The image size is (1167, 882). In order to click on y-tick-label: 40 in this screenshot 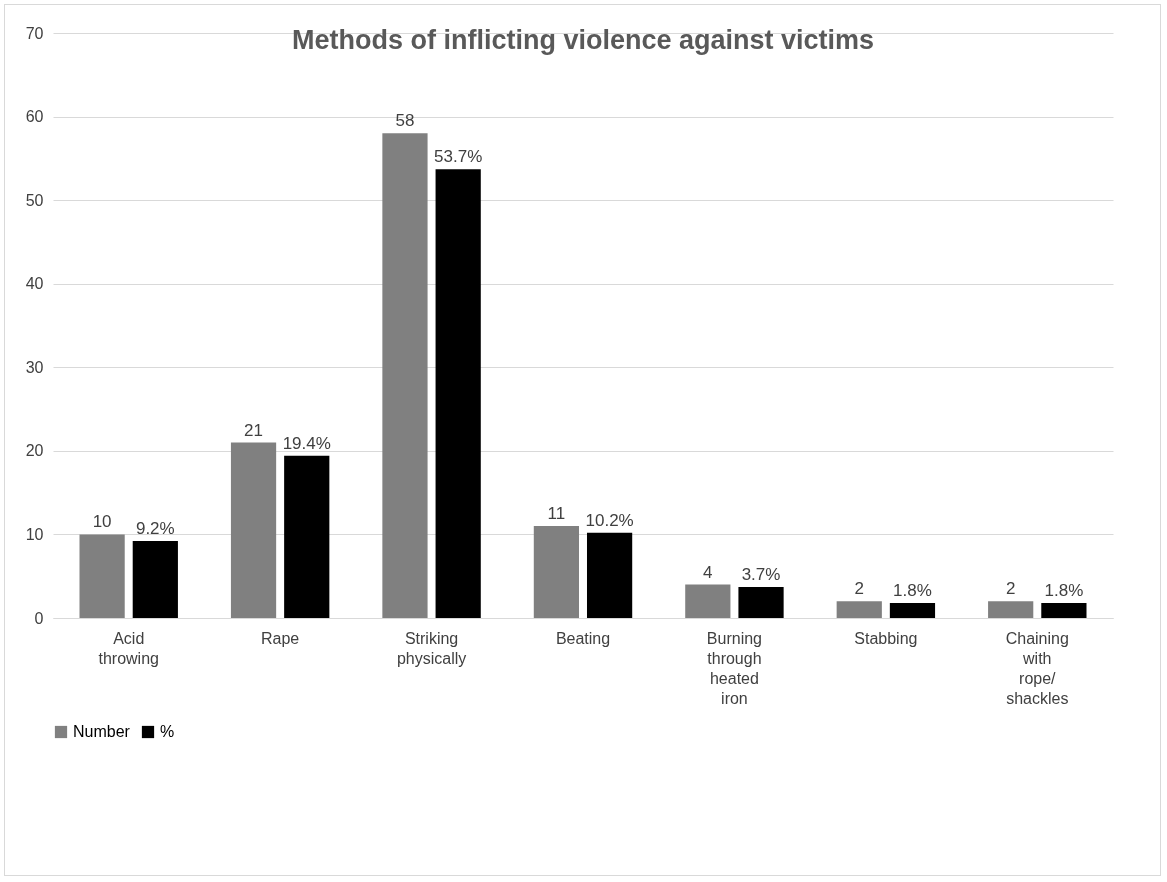, I will do `click(34, 284)`.